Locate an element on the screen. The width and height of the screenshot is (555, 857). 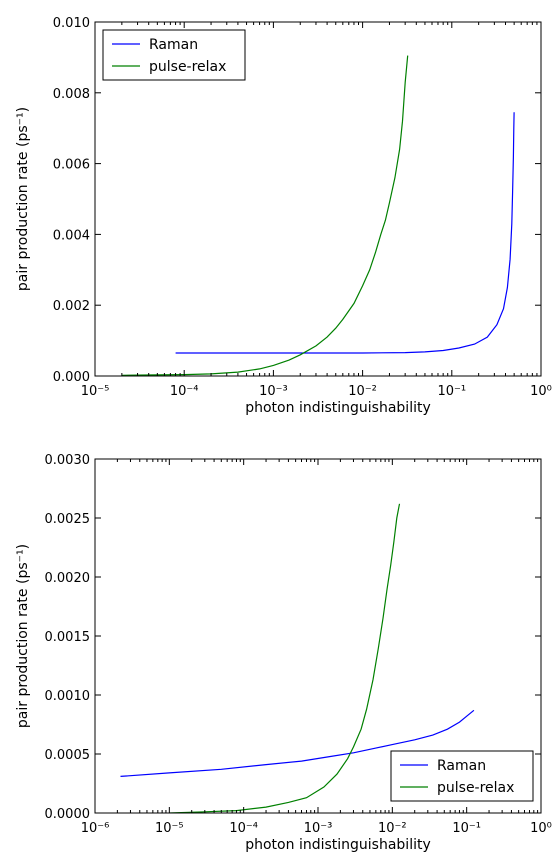
y-tick-label: 0.000 is located at coordinates (71, 377).